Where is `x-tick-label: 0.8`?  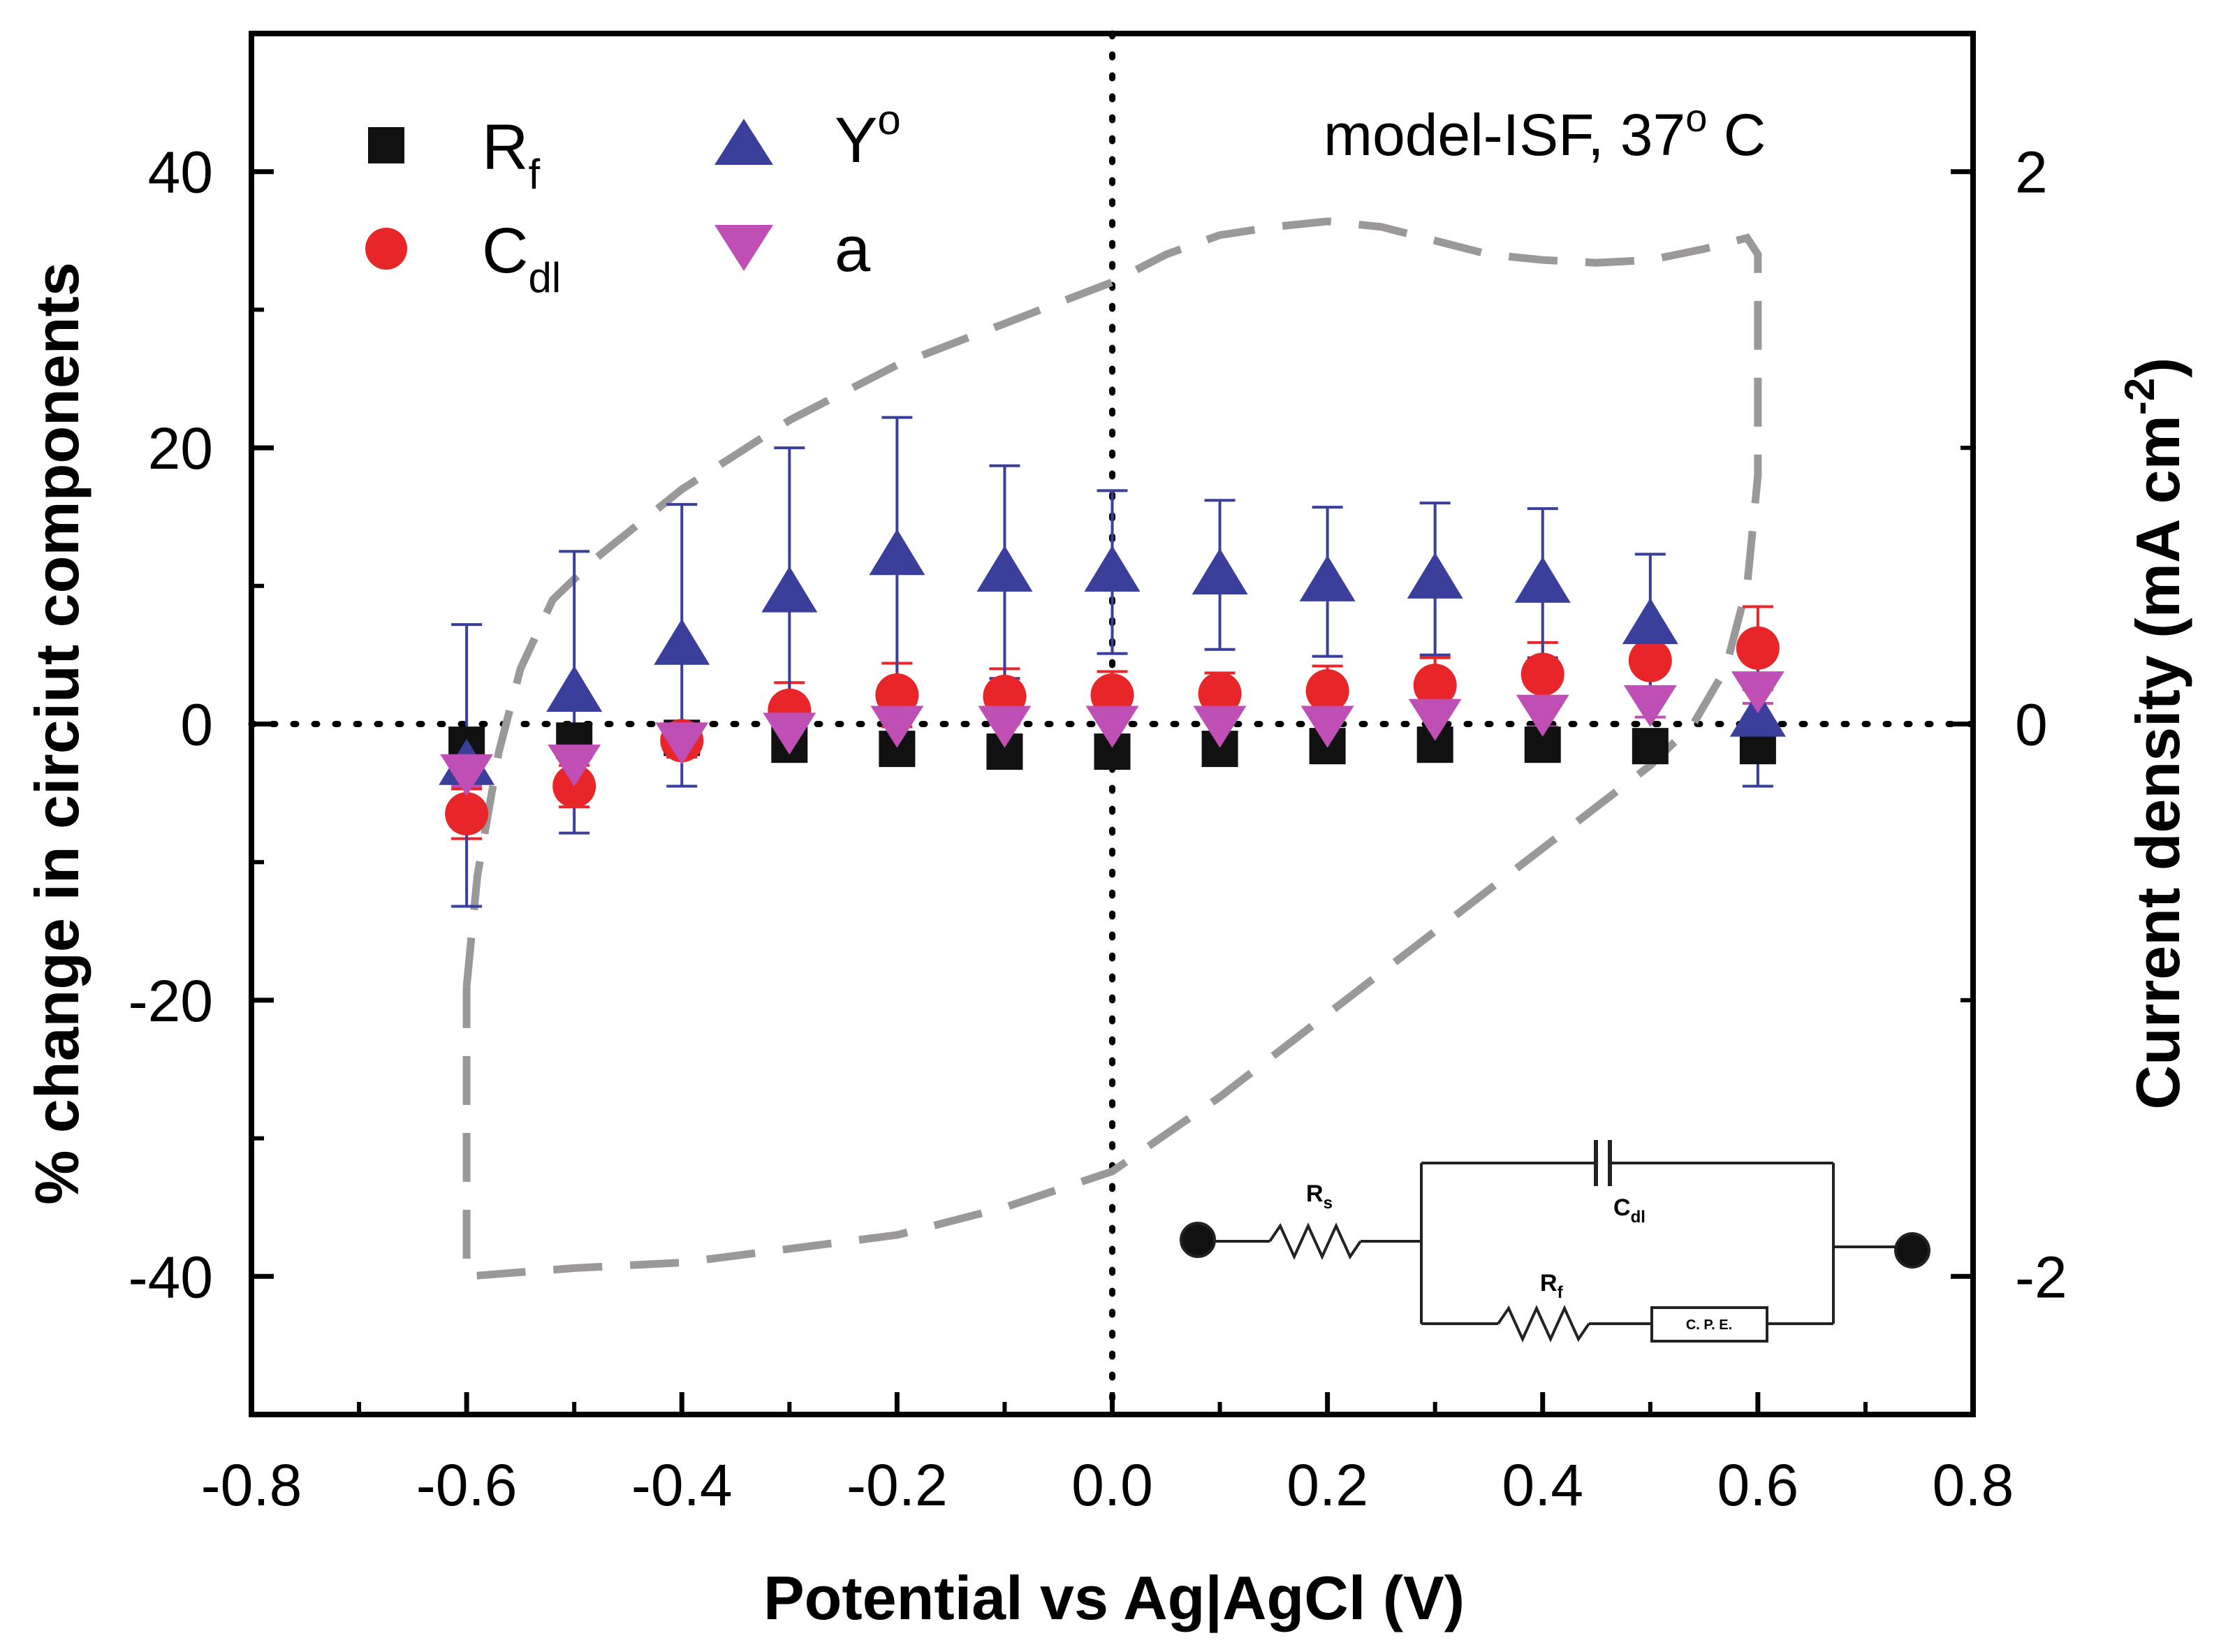 x-tick-label: 0.8 is located at coordinates (1973, 1485).